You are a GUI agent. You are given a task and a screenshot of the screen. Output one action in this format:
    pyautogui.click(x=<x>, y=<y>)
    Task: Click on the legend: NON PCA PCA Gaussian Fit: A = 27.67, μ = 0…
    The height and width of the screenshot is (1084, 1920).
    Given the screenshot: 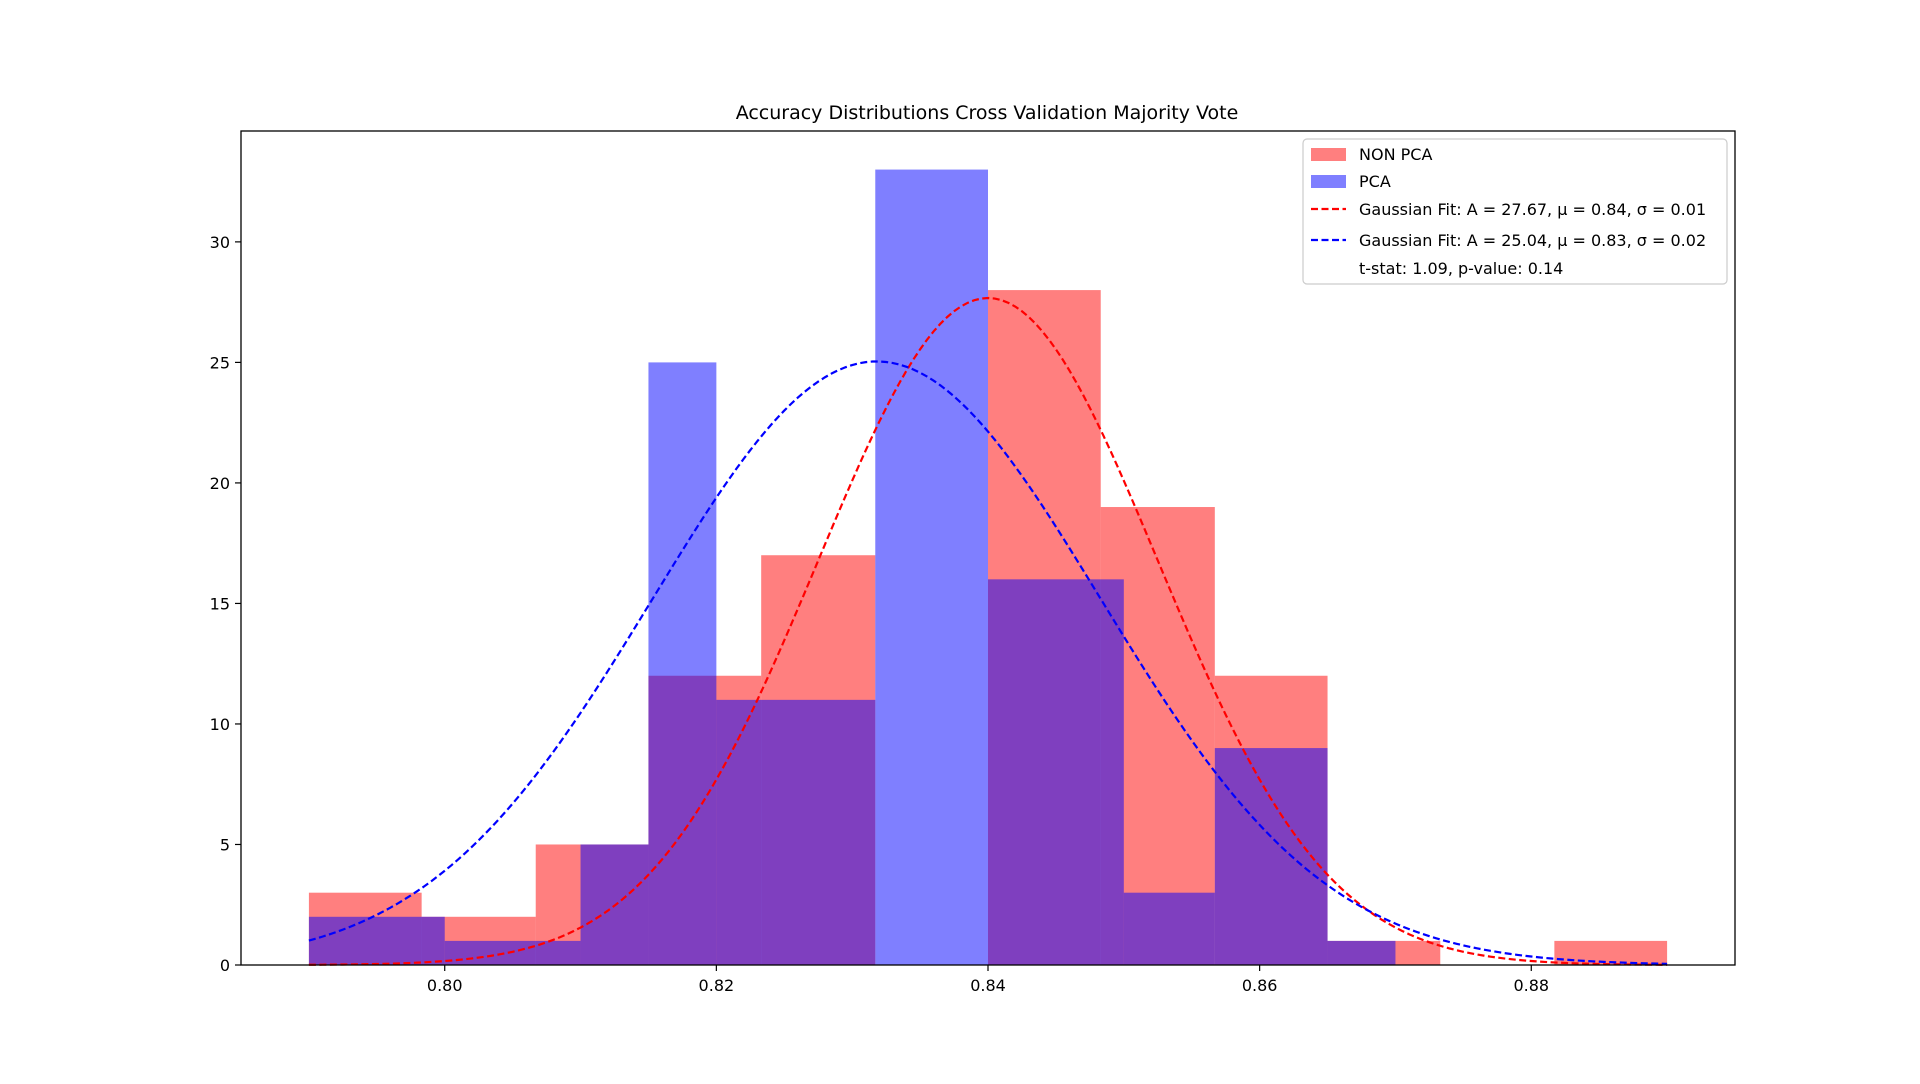 What is the action you would take?
    pyautogui.click(x=1515, y=211)
    